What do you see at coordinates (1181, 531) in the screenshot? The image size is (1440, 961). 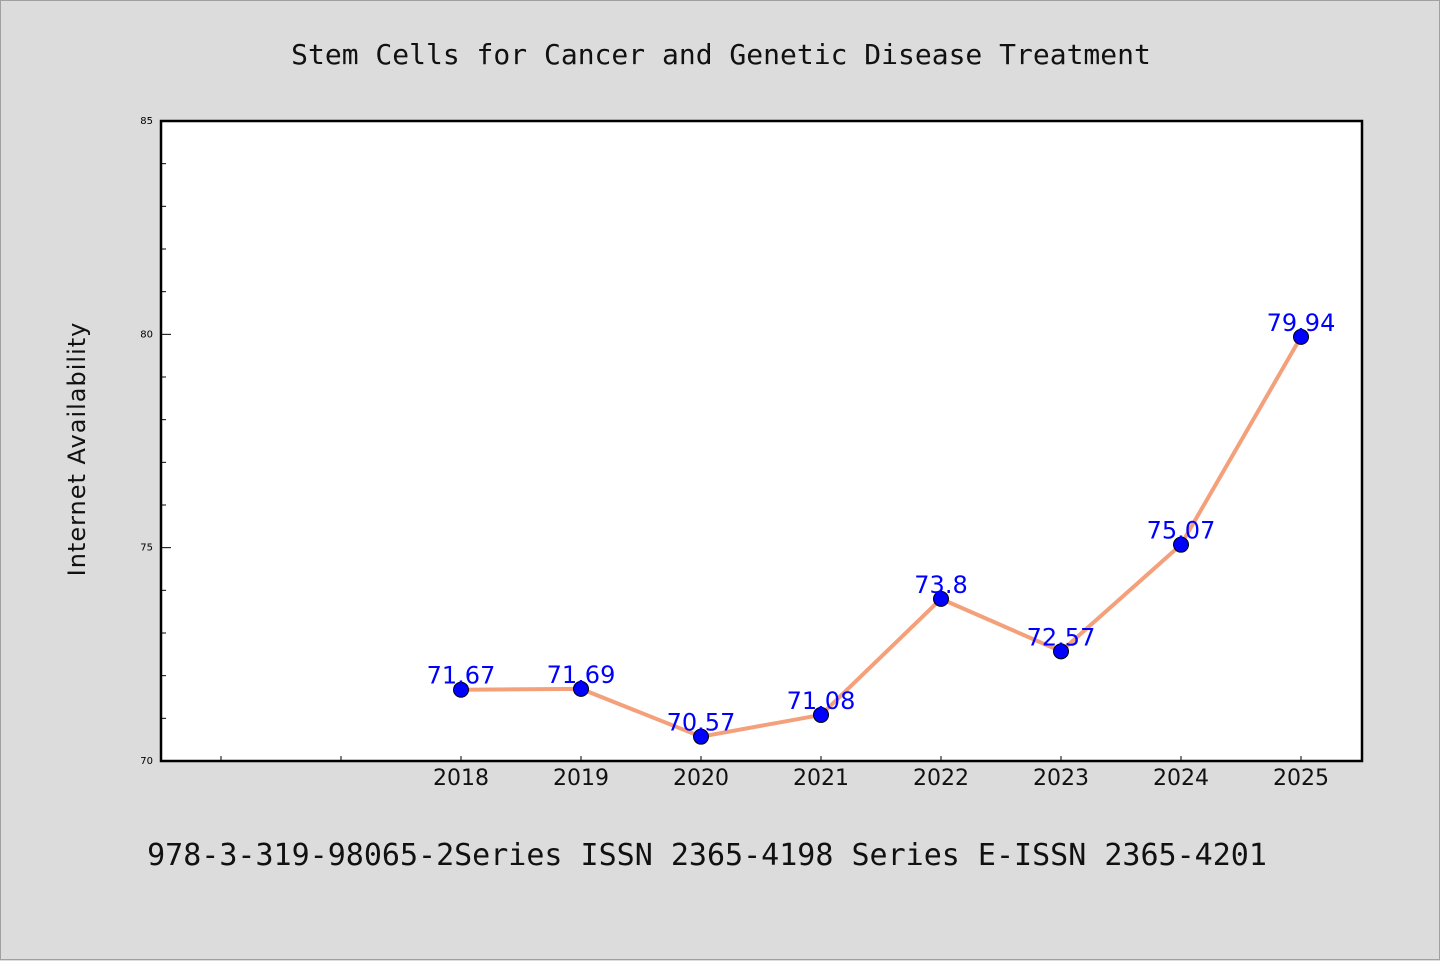 I see `data-label: 75.07` at bounding box center [1181, 531].